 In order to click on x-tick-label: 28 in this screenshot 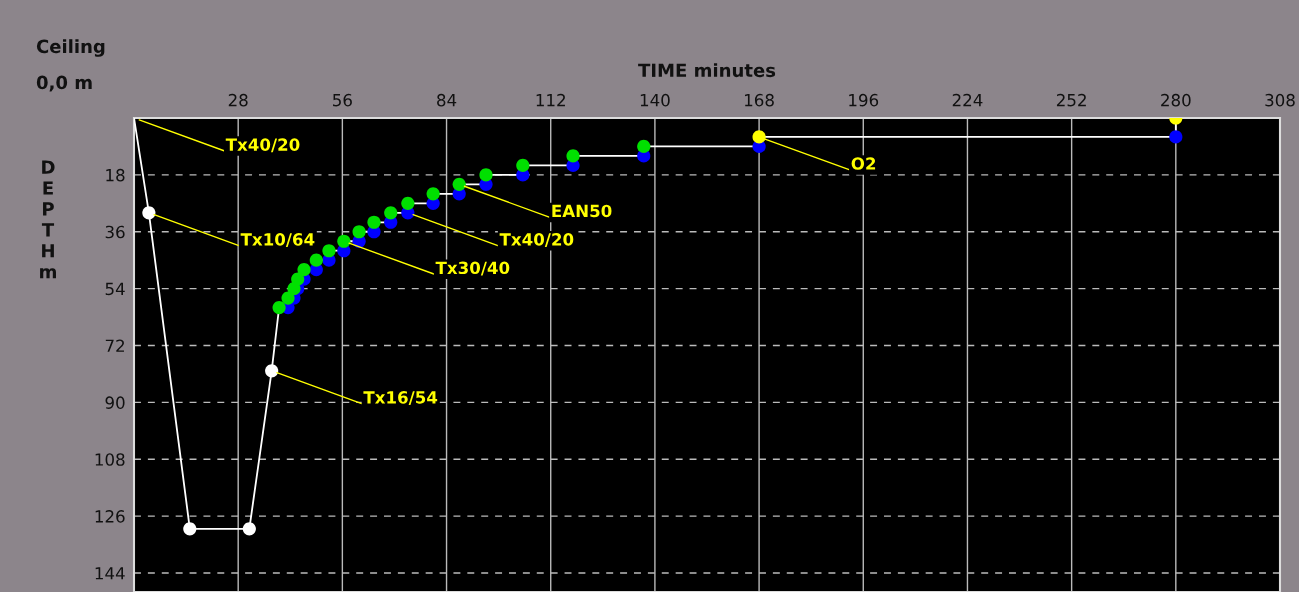, I will do `click(238, 100)`.